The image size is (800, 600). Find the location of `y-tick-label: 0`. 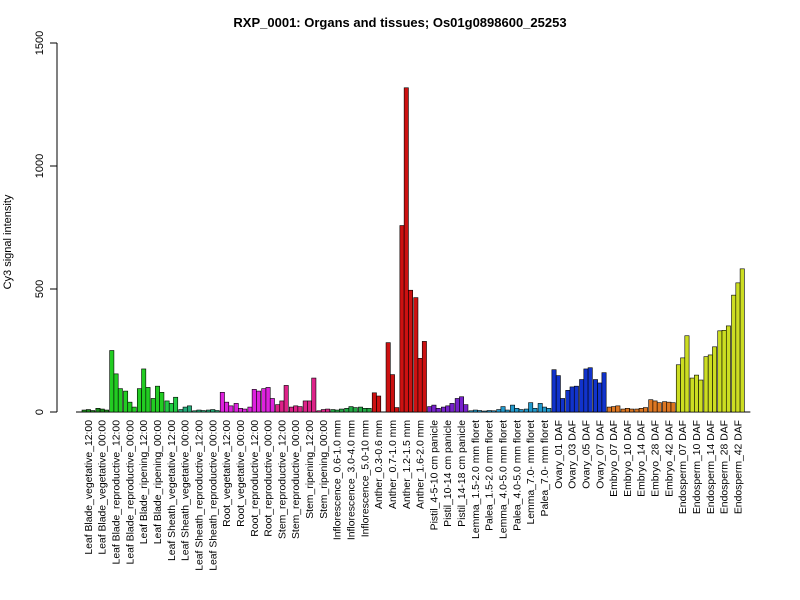

y-tick-label: 0 is located at coordinates (40, 412).